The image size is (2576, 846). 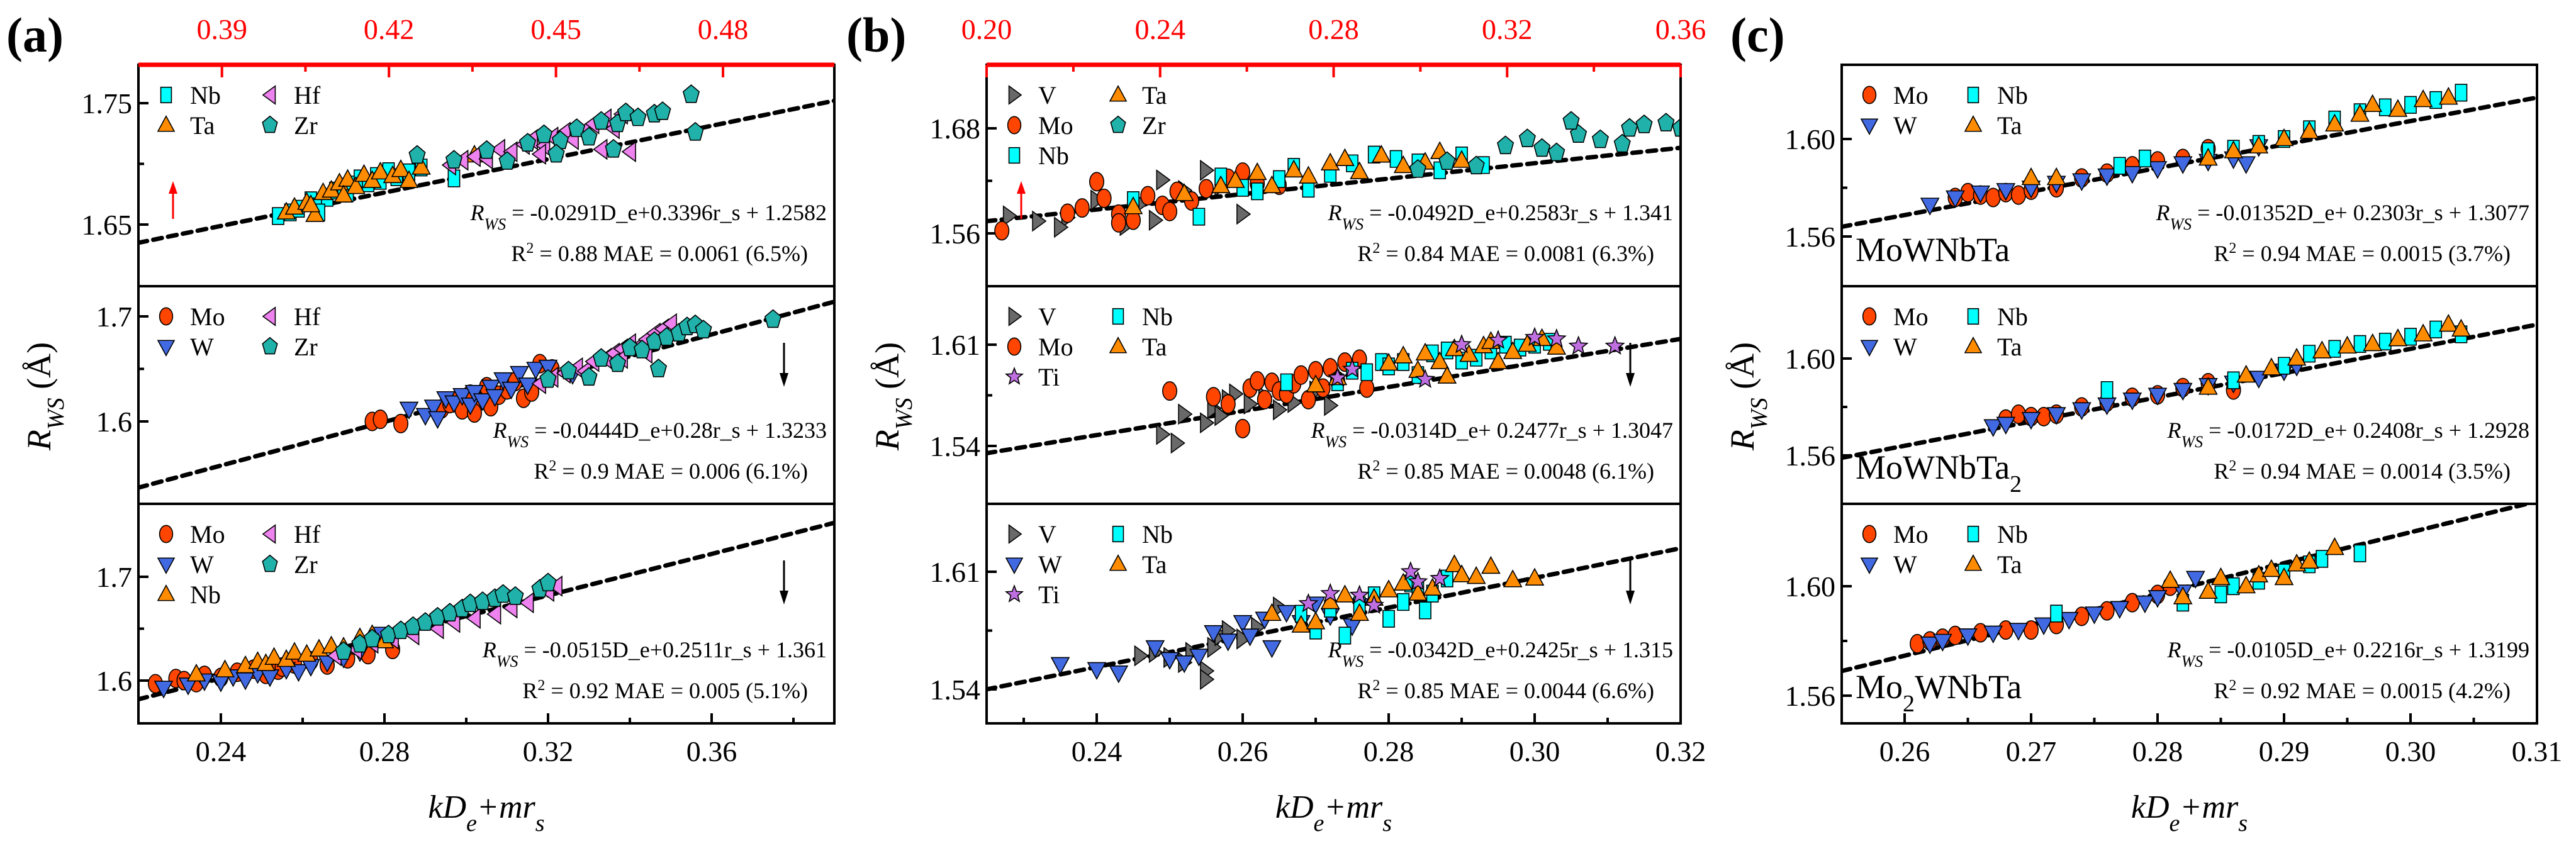 I want to click on series-nb, so click(x=2284, y=359).